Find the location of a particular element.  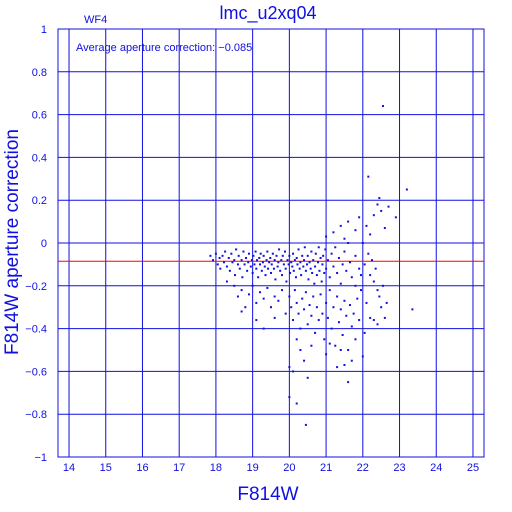

y-tick-label: 0.6 is located at coordinates (39, 116).